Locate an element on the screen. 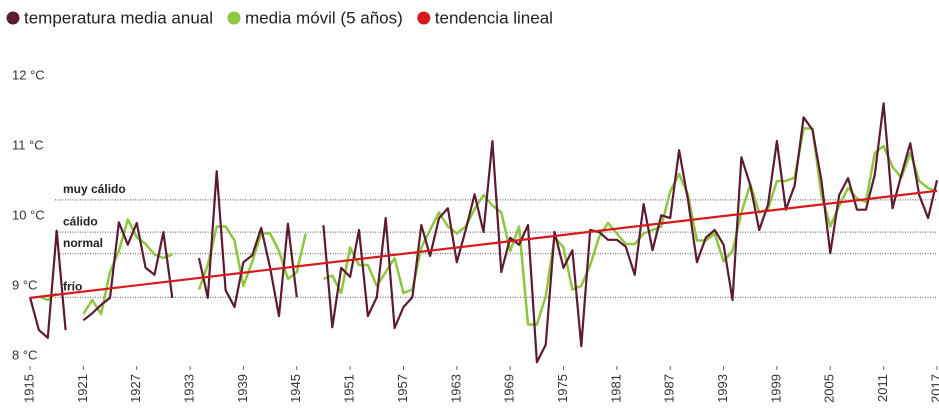 The image size is (939, 417). x-tick-label: 1957 is located at coordinates (402, 388).